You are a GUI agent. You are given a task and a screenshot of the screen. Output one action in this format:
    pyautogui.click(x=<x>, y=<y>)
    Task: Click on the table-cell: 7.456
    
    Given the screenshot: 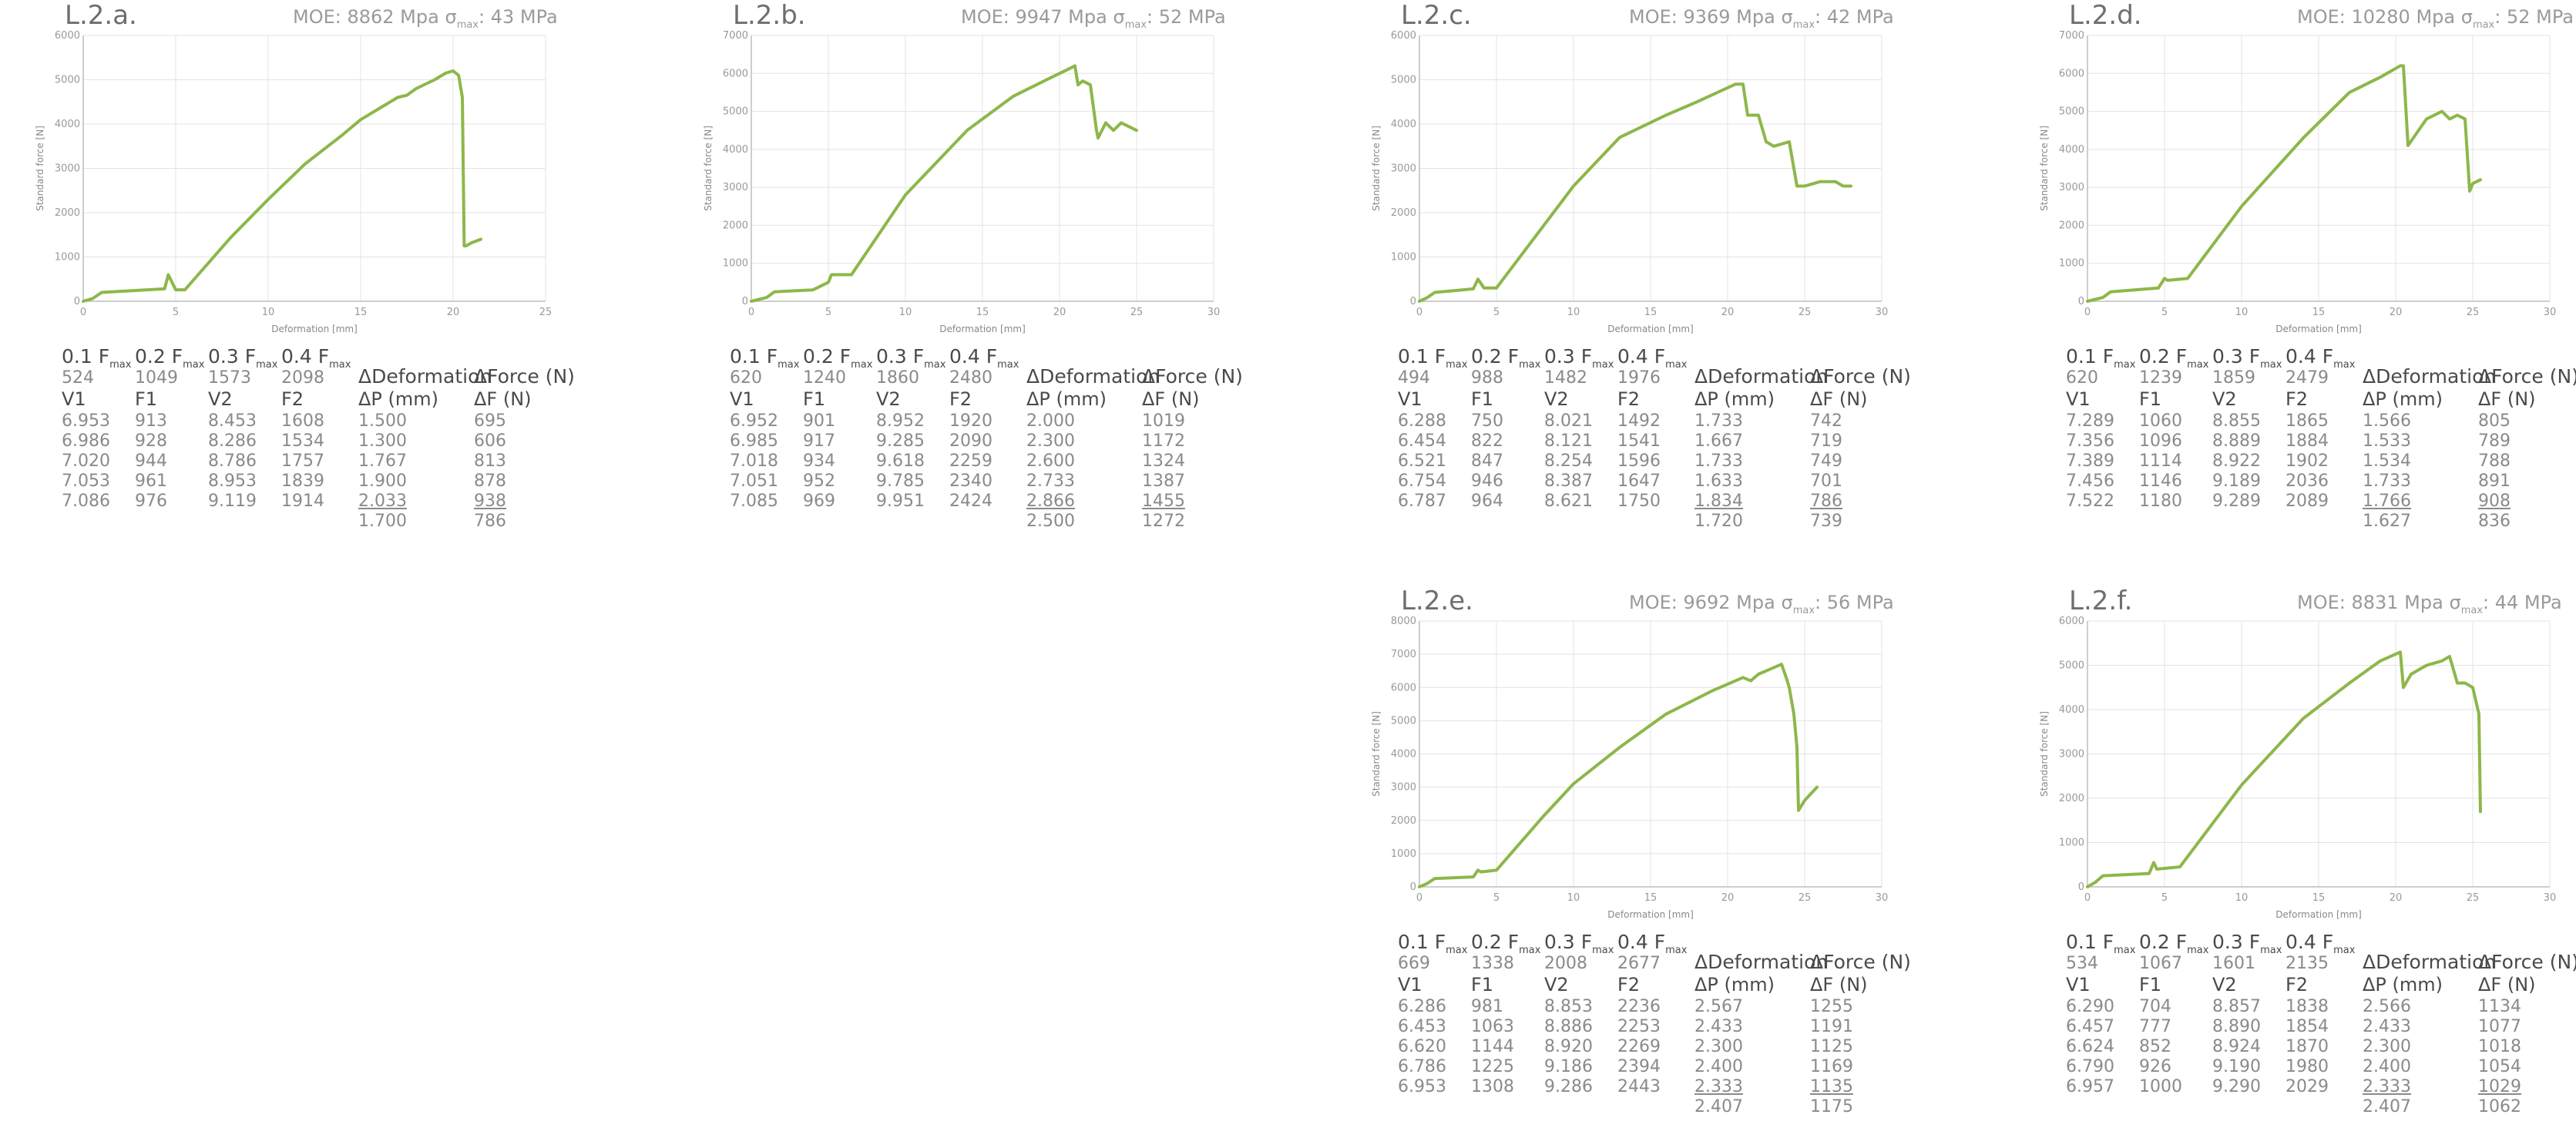 What is the action you would take?
    pyautogui.click(x=2090, y=481)
    